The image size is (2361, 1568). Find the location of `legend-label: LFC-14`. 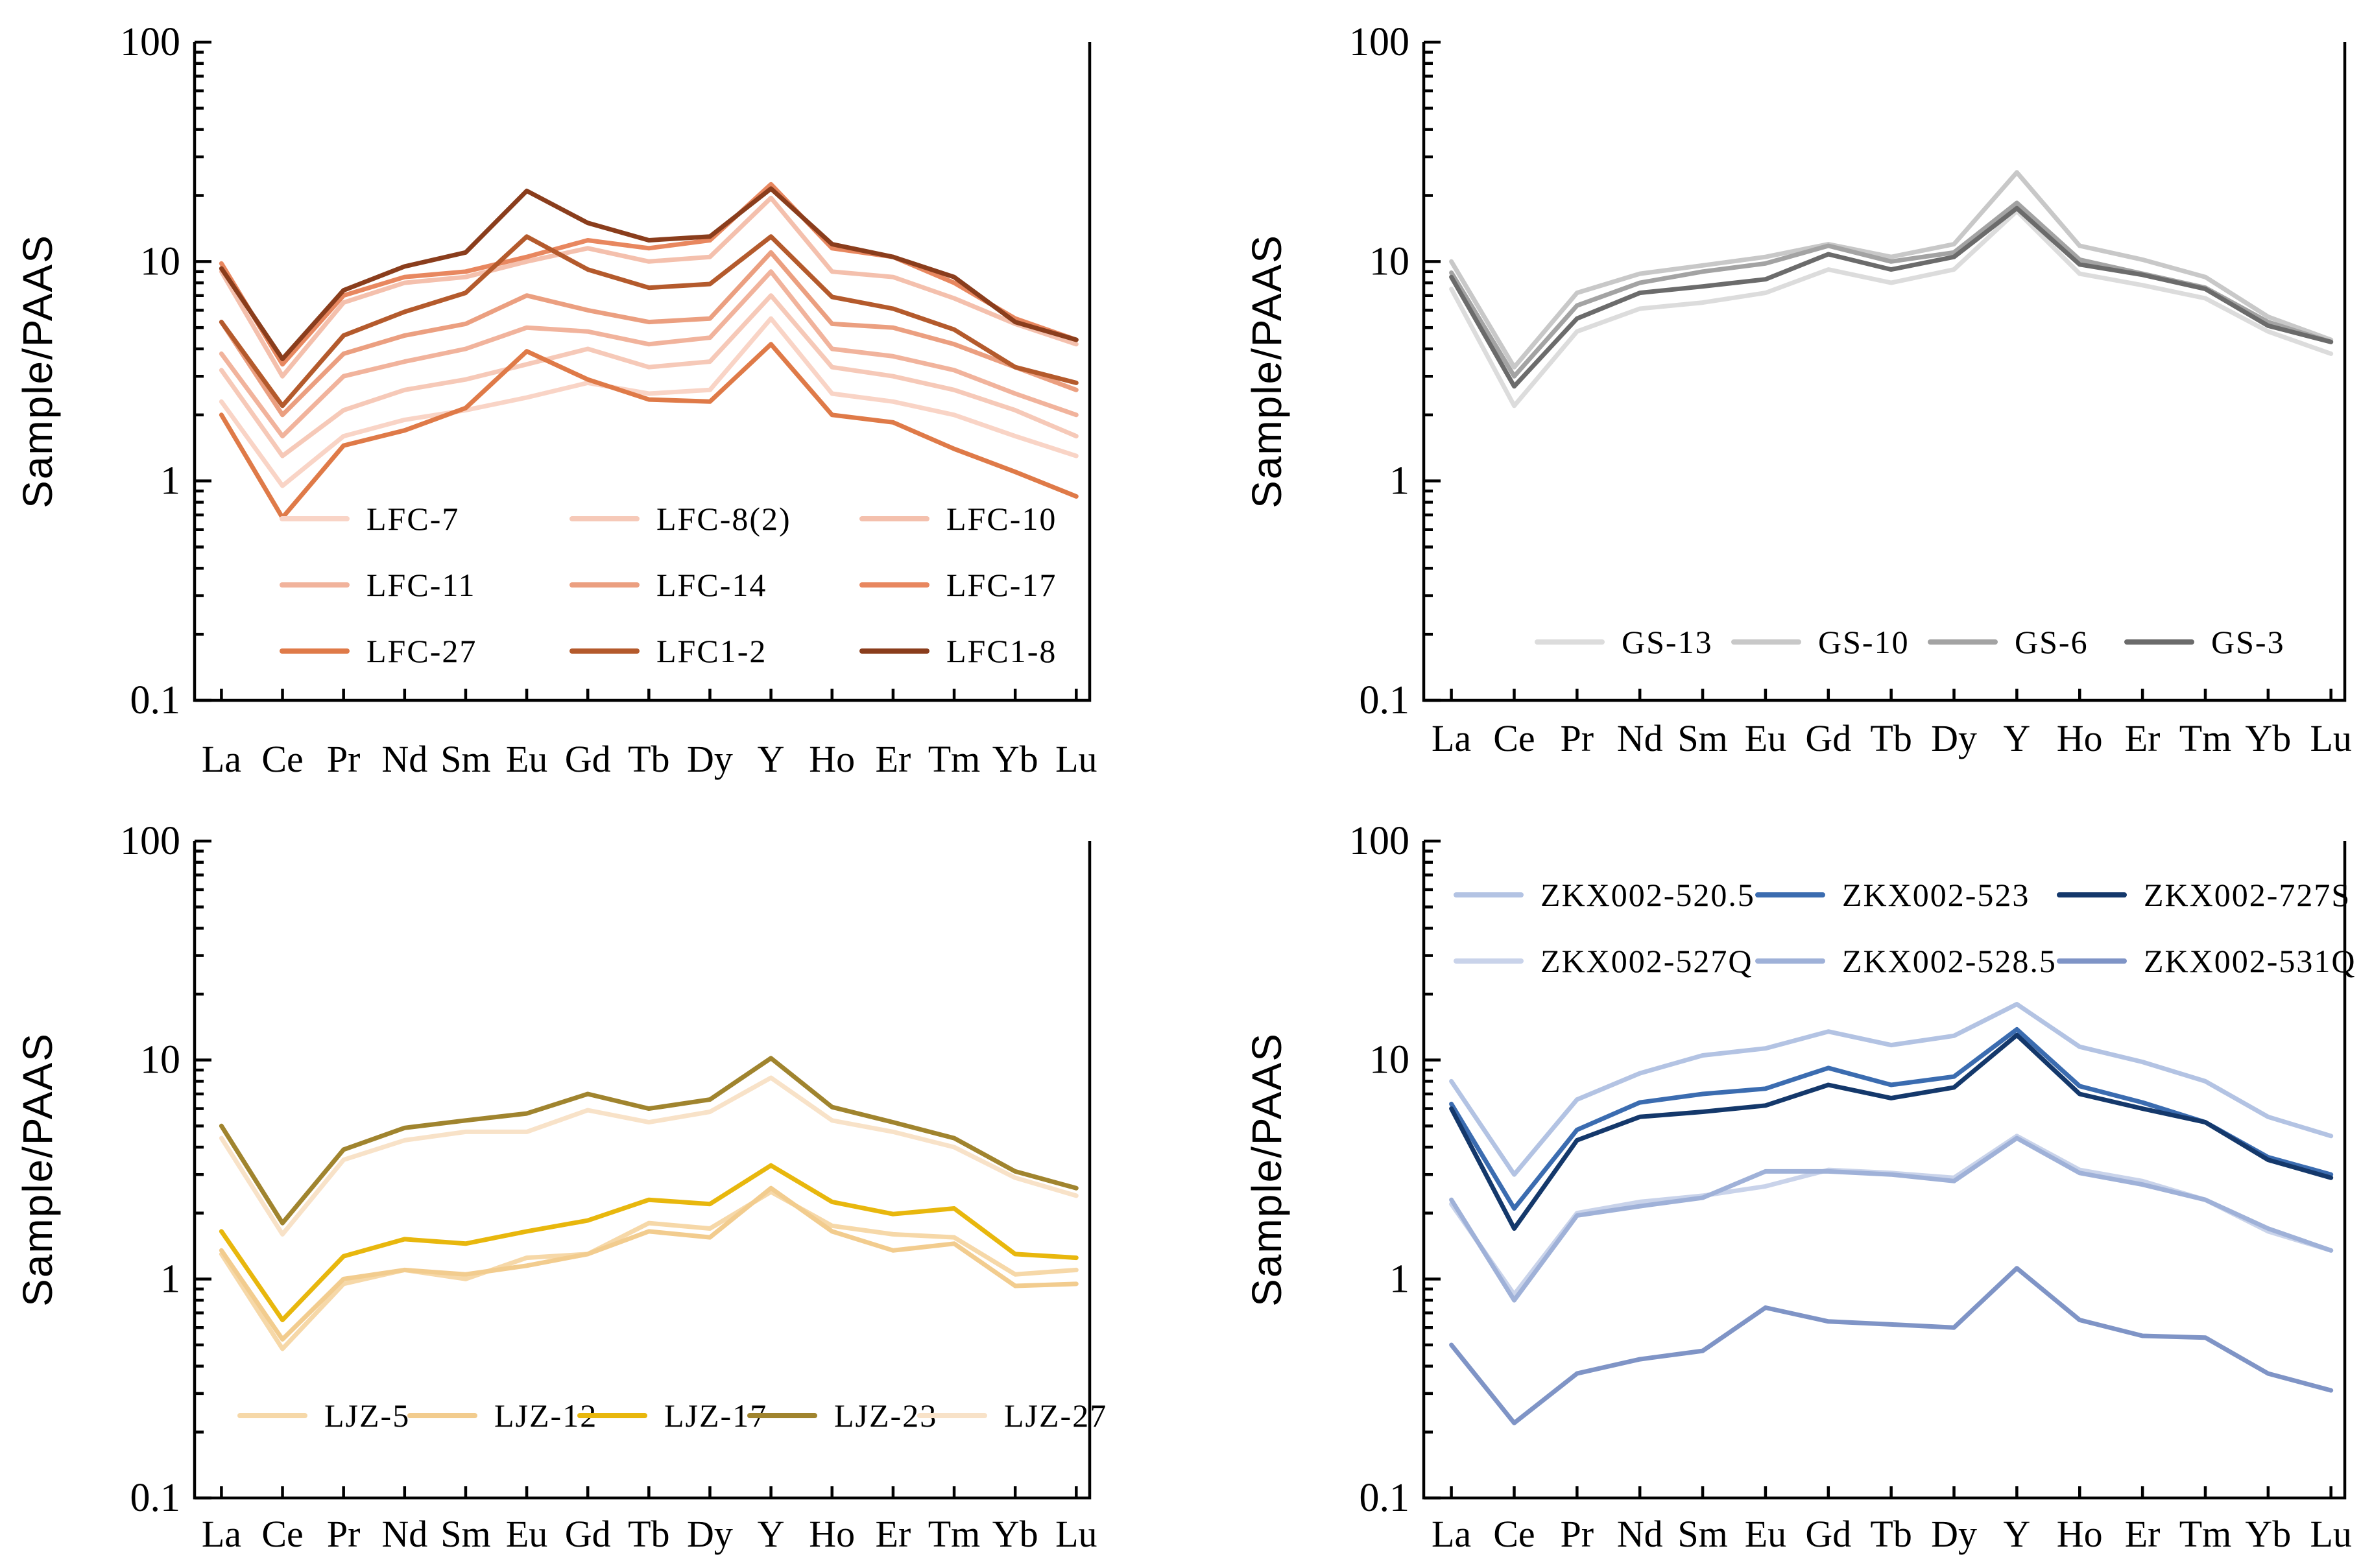

legend-label: LFC-14 is located at coordinates (712, 585).